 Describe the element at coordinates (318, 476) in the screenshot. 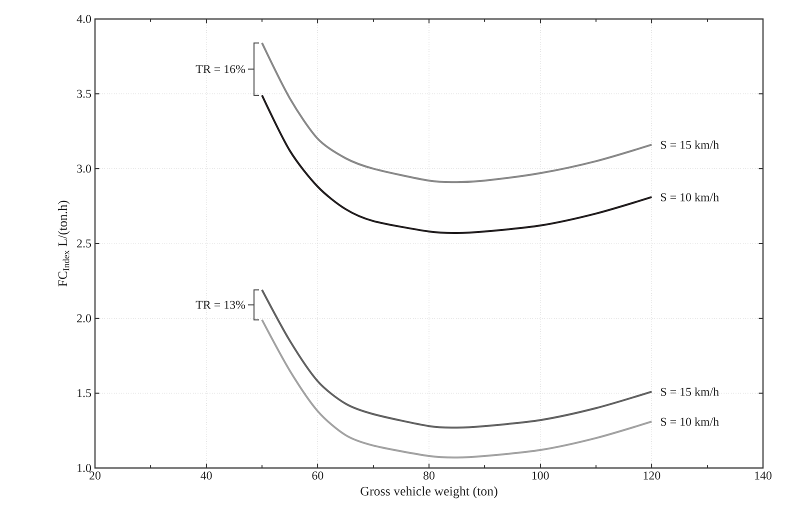

I see `x-tick-label: 60` at that location.